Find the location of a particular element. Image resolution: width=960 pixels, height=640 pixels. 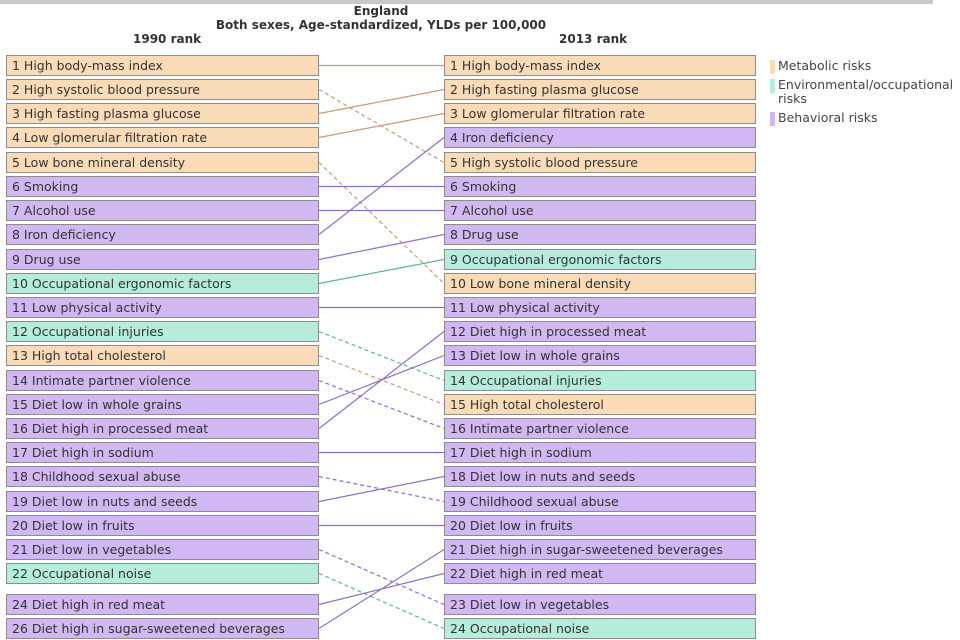

rank-1990-item-15: 15 Diet low in whole grains is located at coordinates (162, 404).